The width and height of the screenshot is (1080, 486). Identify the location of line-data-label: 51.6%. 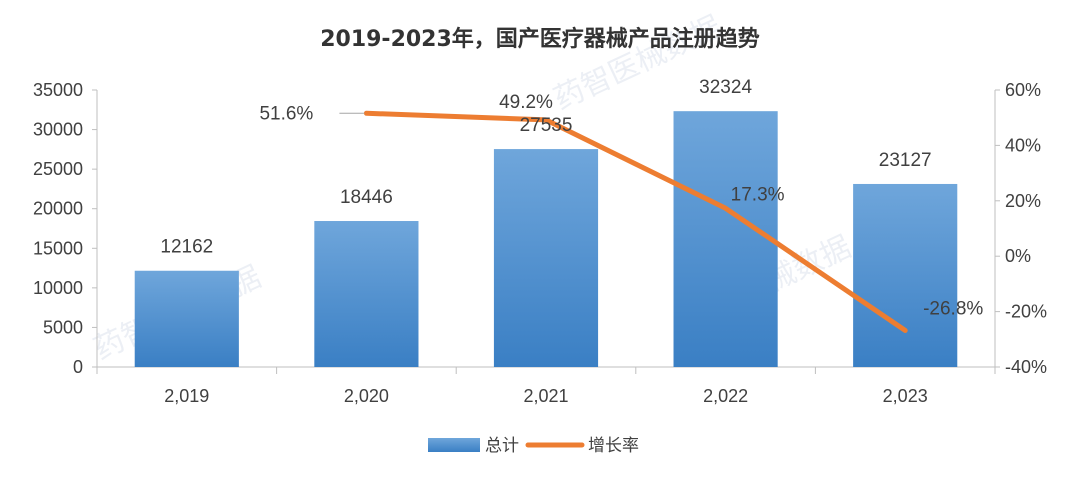
(286, 113).